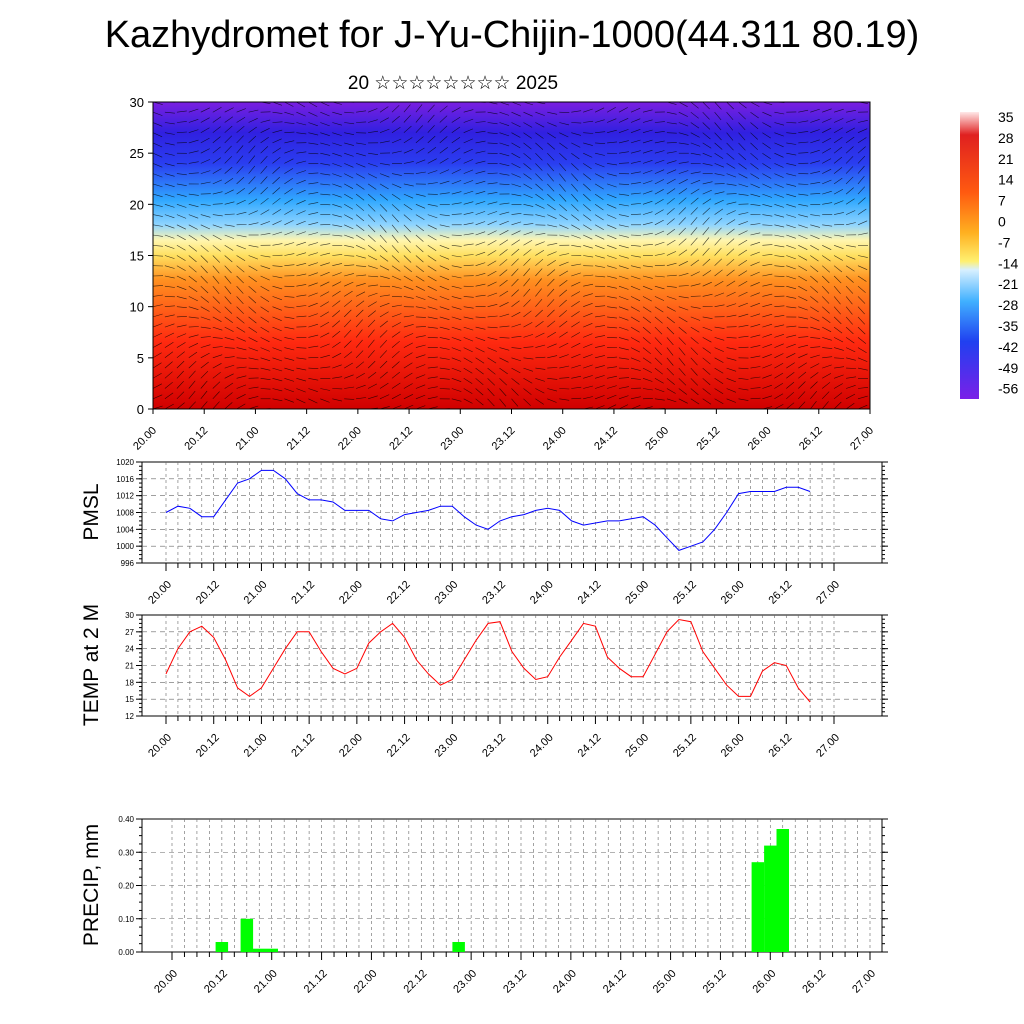 This screenshot has width=1024, height=1024. What do you see at coordinates (828, 746) in the screenshot?
I see `x-tick-label: 27.00` at bounding box center [828, 746].